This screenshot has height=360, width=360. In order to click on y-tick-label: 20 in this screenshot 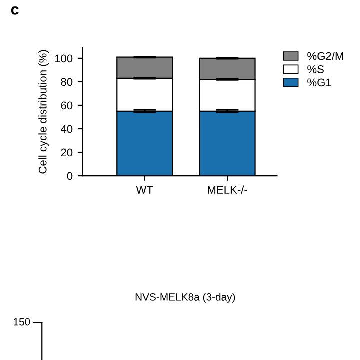, I will do `click(67, 152)`.